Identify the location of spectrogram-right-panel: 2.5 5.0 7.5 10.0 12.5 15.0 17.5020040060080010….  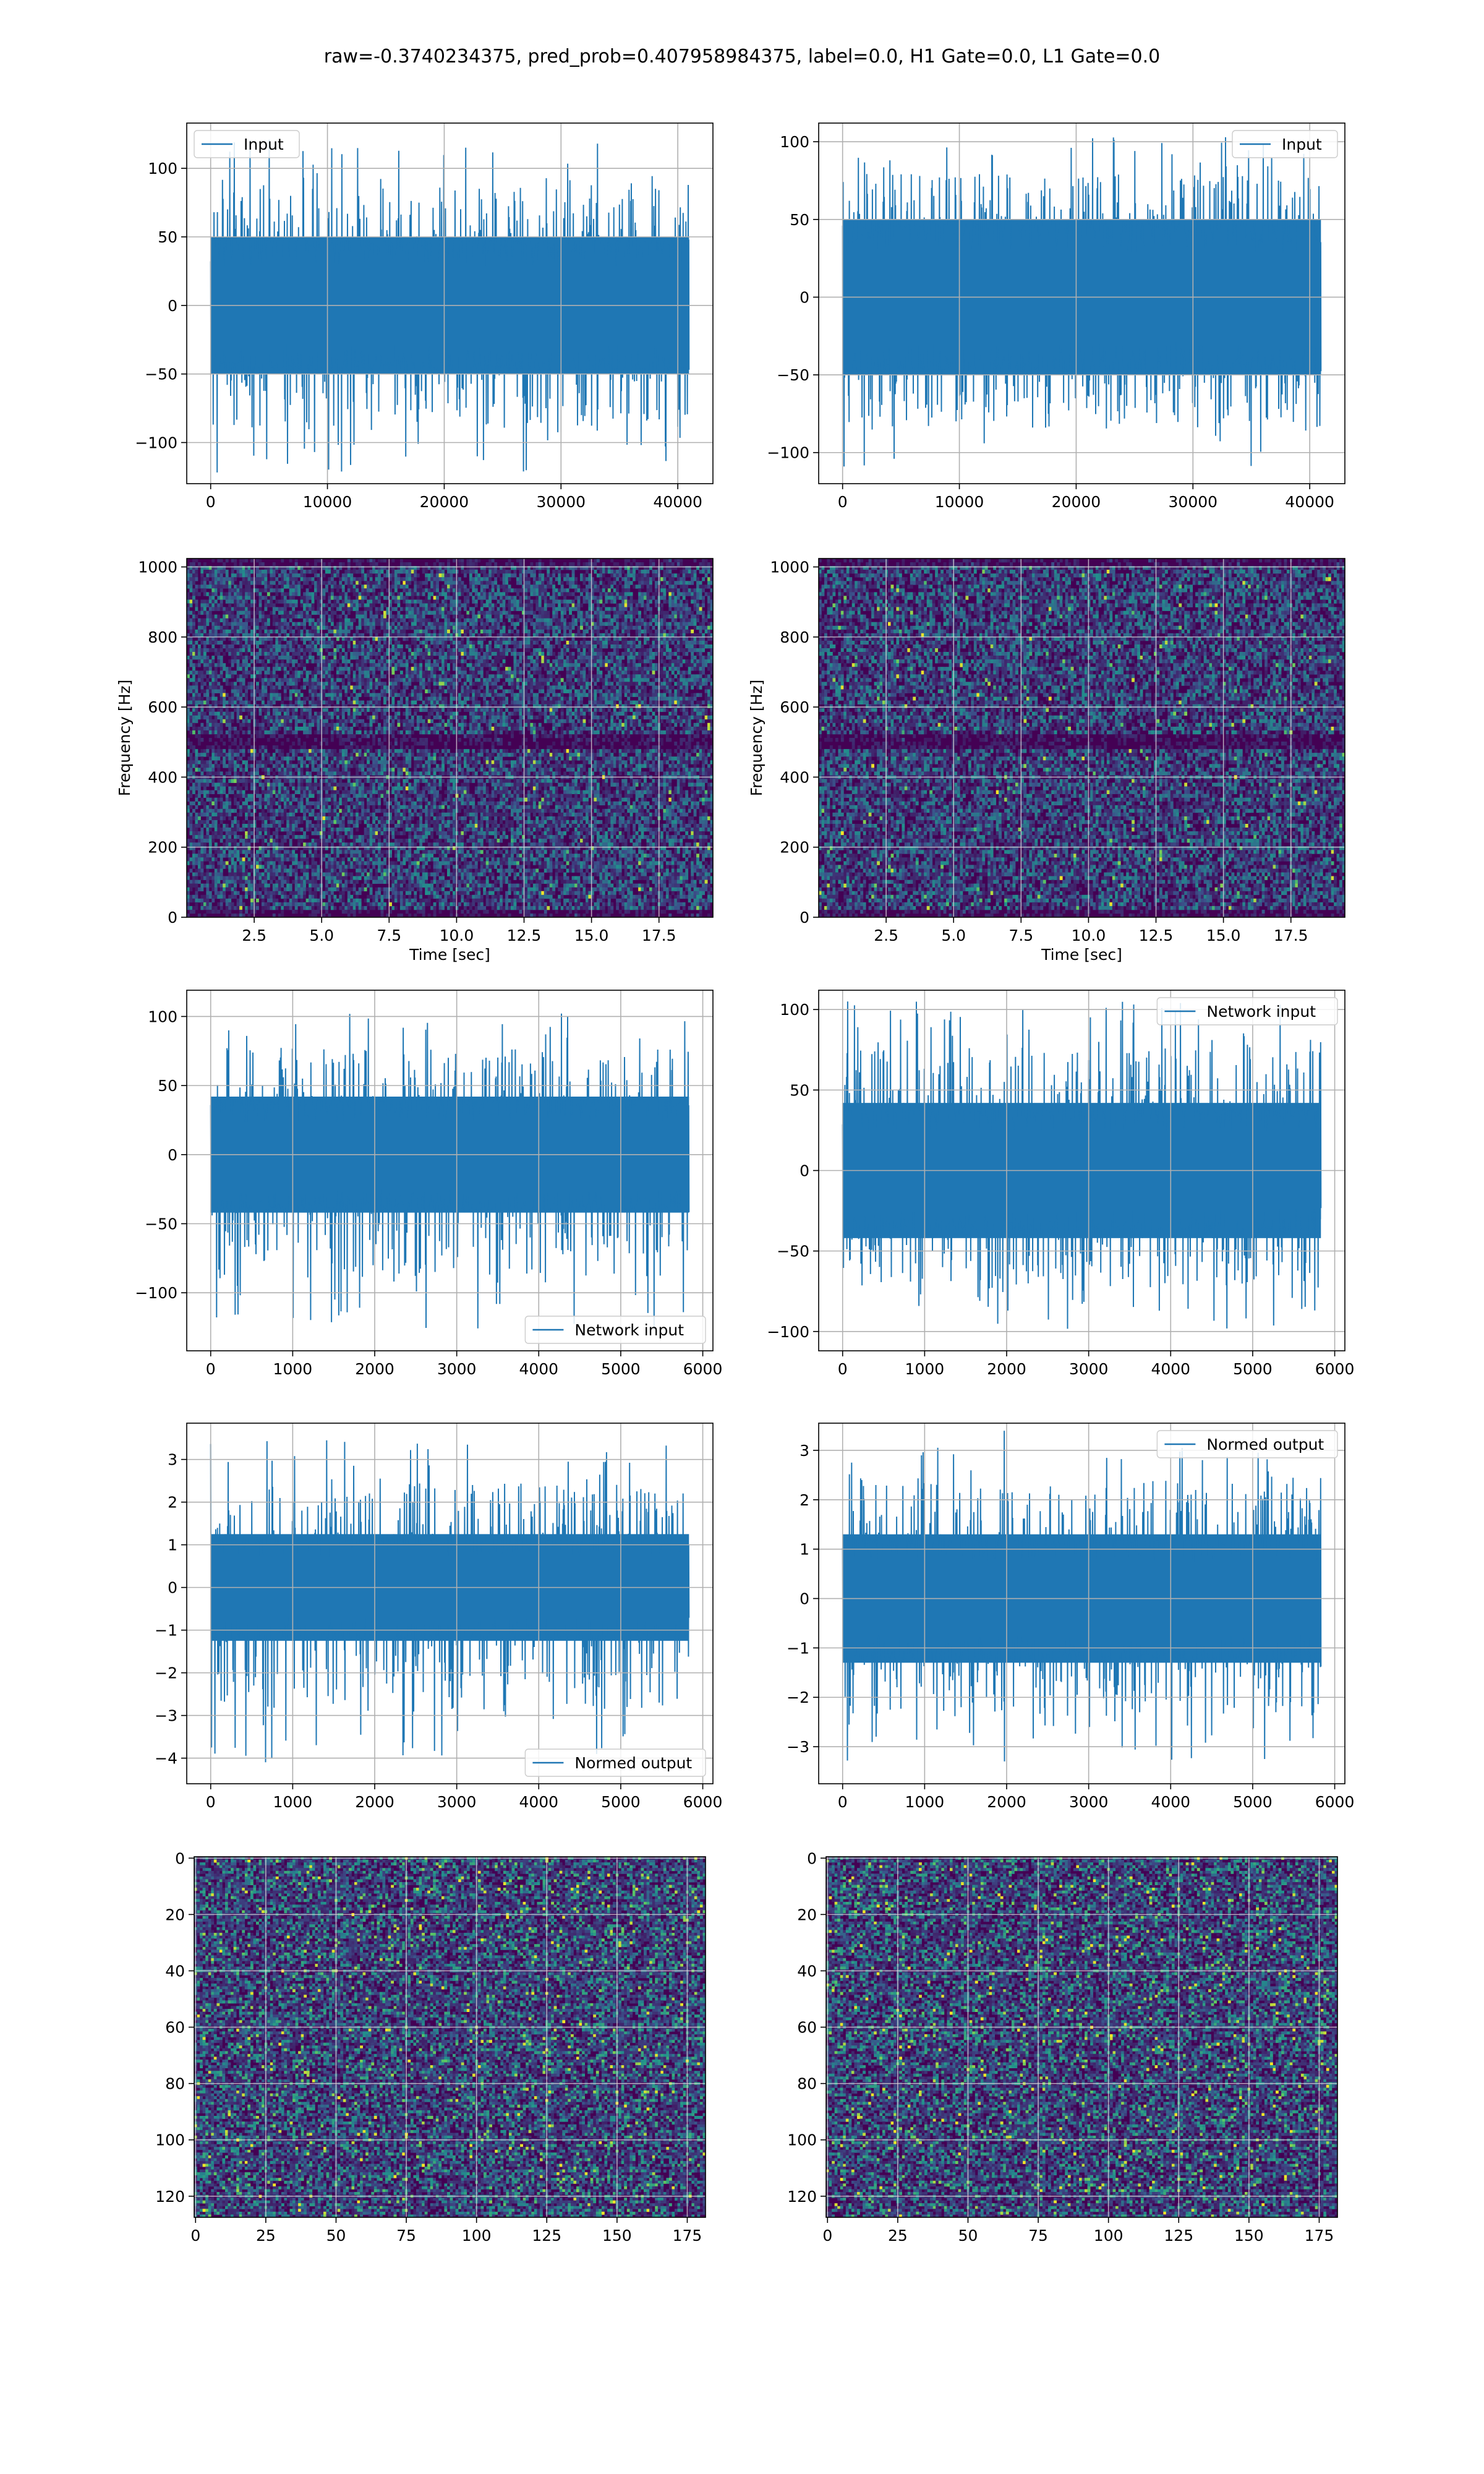
(1046, 761).